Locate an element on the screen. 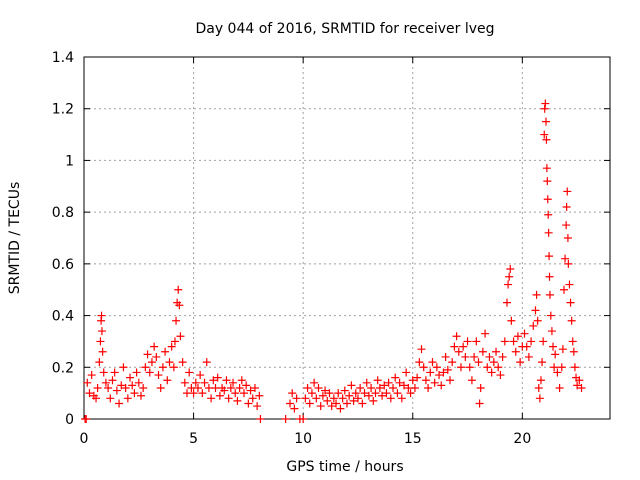  x-axis-tick-labels: 0 5 10 15 20 is located at coordinates (306, 439).